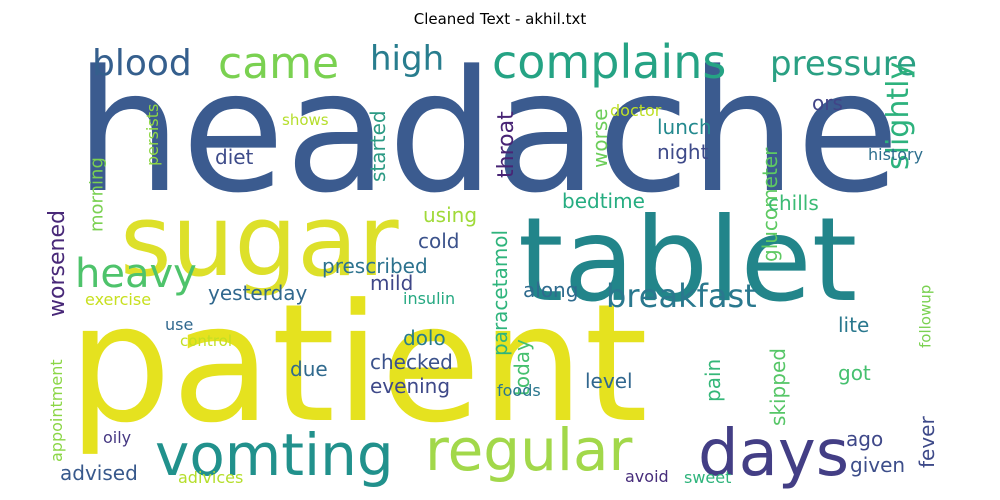  Describe the element at coordinates (305, 120) in the screenshot. I see `word-shows: shows` at that location.